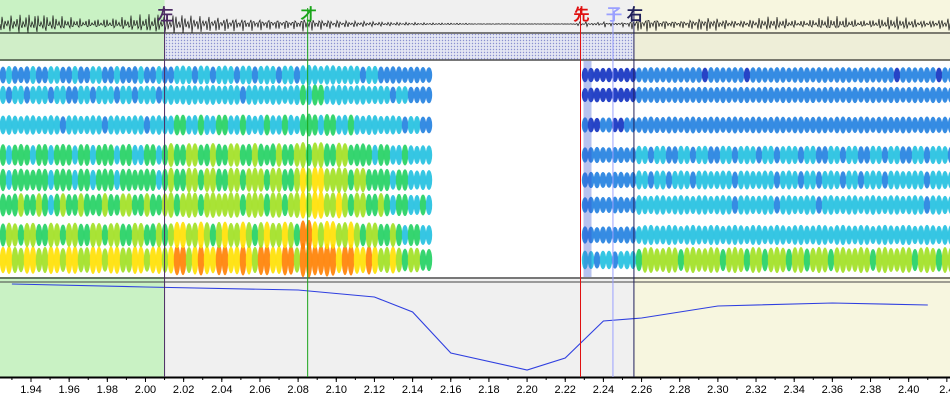 The width and height of the screenshot is (950, 402). I want to click on tick-label: 1.96, so click(68, 390).